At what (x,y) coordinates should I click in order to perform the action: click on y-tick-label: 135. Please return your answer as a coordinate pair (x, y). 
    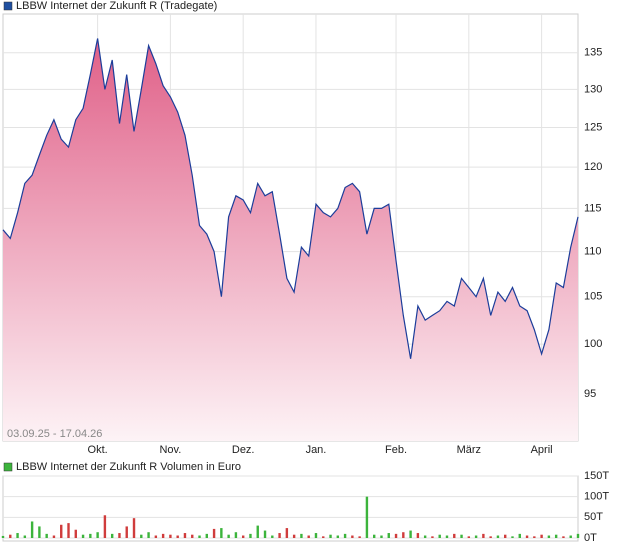
    Looking at the image, I should click on (593, 53).